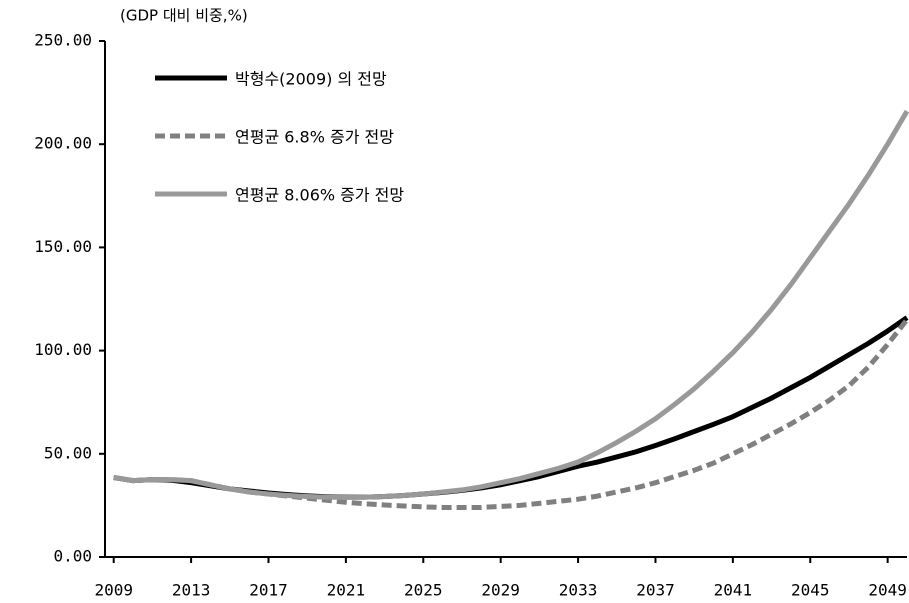  I want to click on x-tick-label: 2013, so click(191, 590).